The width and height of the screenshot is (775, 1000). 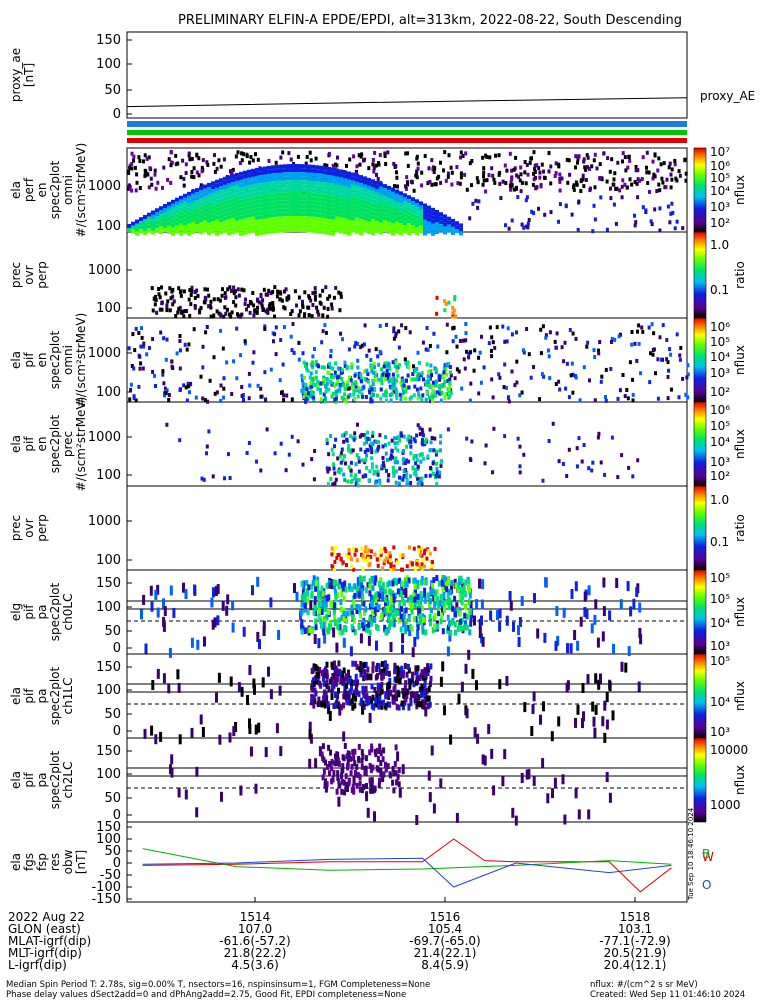 I want to click on ylabel-line: ela, so click(x=16, y=360).